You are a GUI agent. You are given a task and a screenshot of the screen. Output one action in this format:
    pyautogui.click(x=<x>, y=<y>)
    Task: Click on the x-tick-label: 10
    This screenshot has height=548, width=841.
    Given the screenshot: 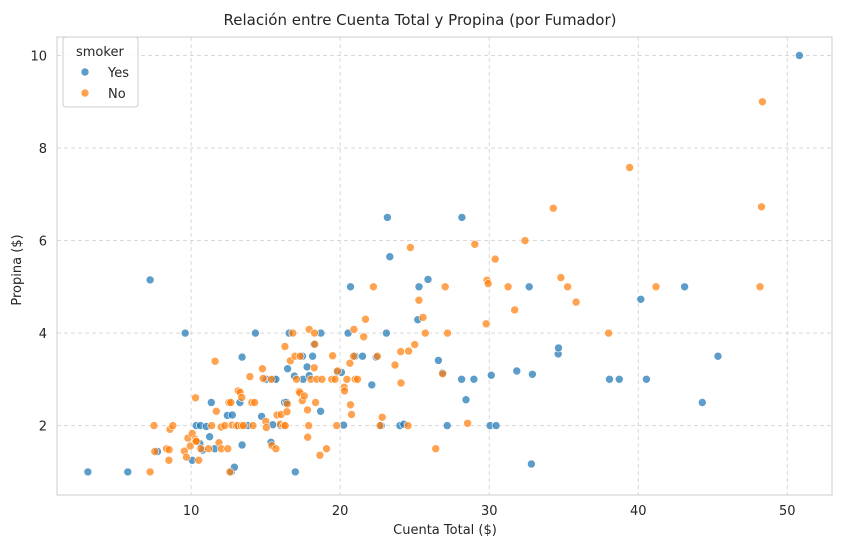 What is the action you would take?
    pyautogui.click(x=191, y=511)
    